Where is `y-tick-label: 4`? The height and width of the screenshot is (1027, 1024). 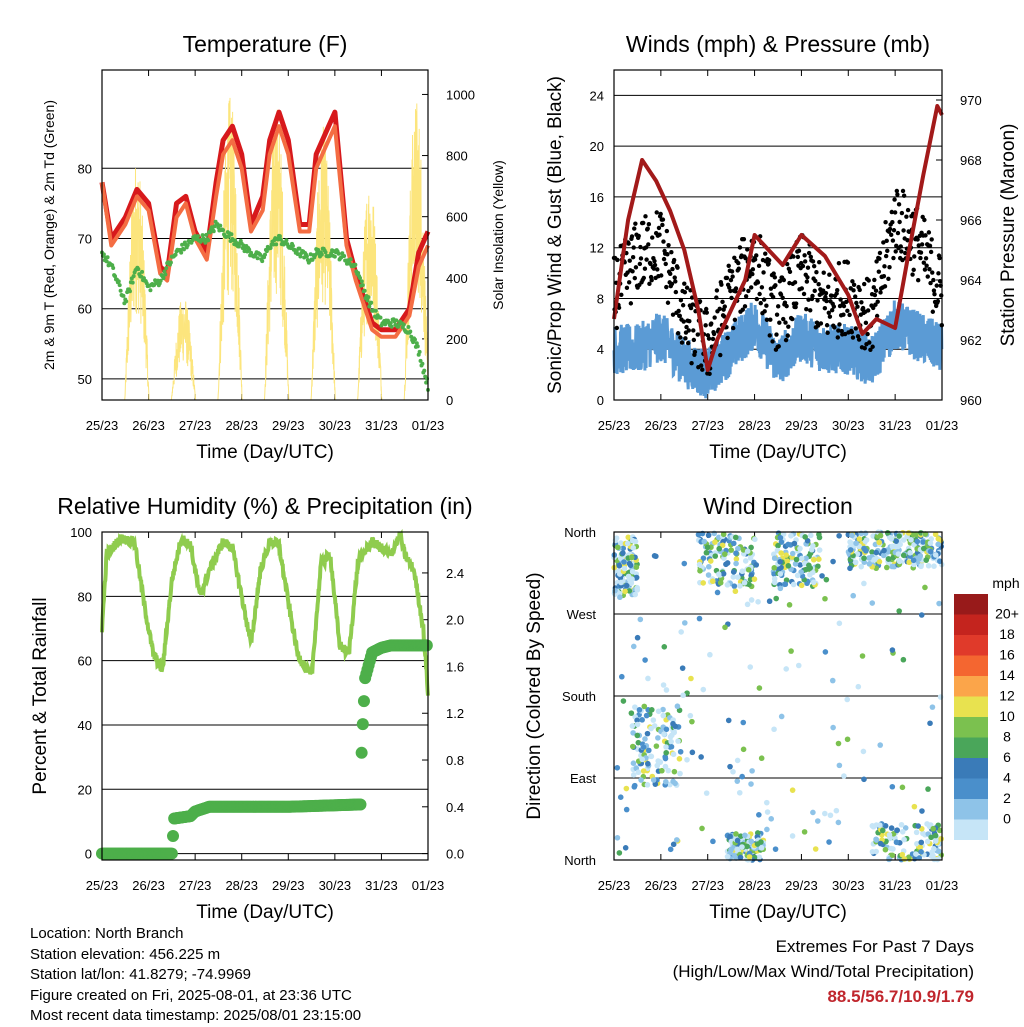
y-tick-label: 4 is located at coordinates (600, 349).